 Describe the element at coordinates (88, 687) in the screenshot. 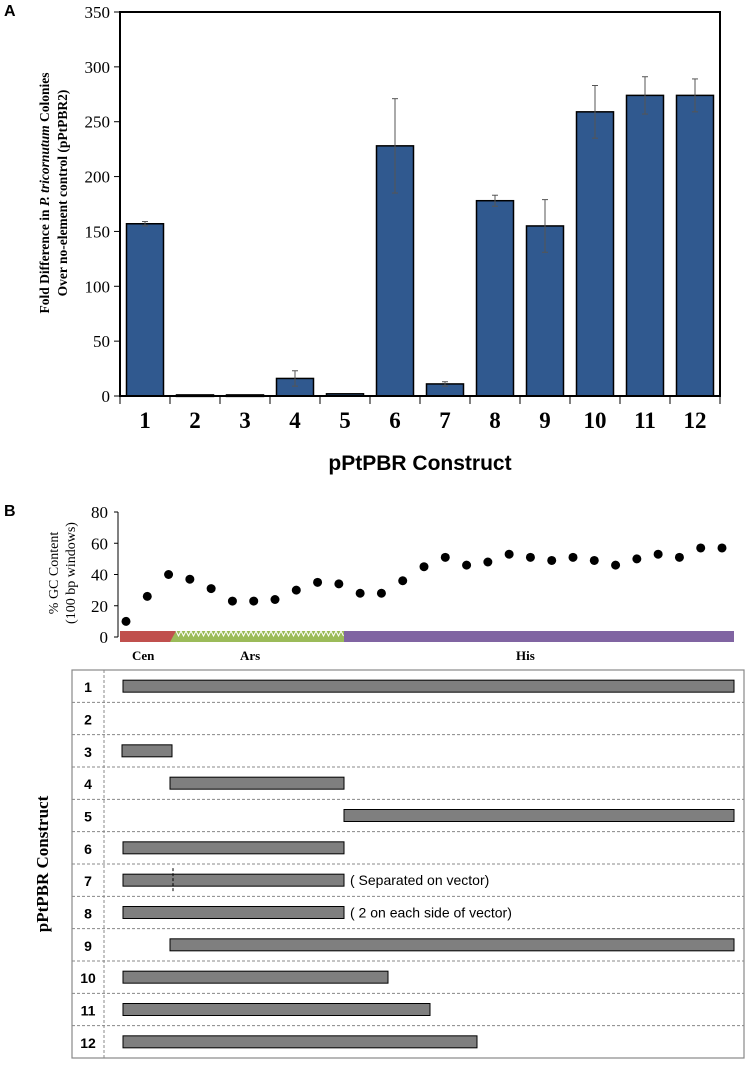

I see `construct-label-1: 1` at that location.